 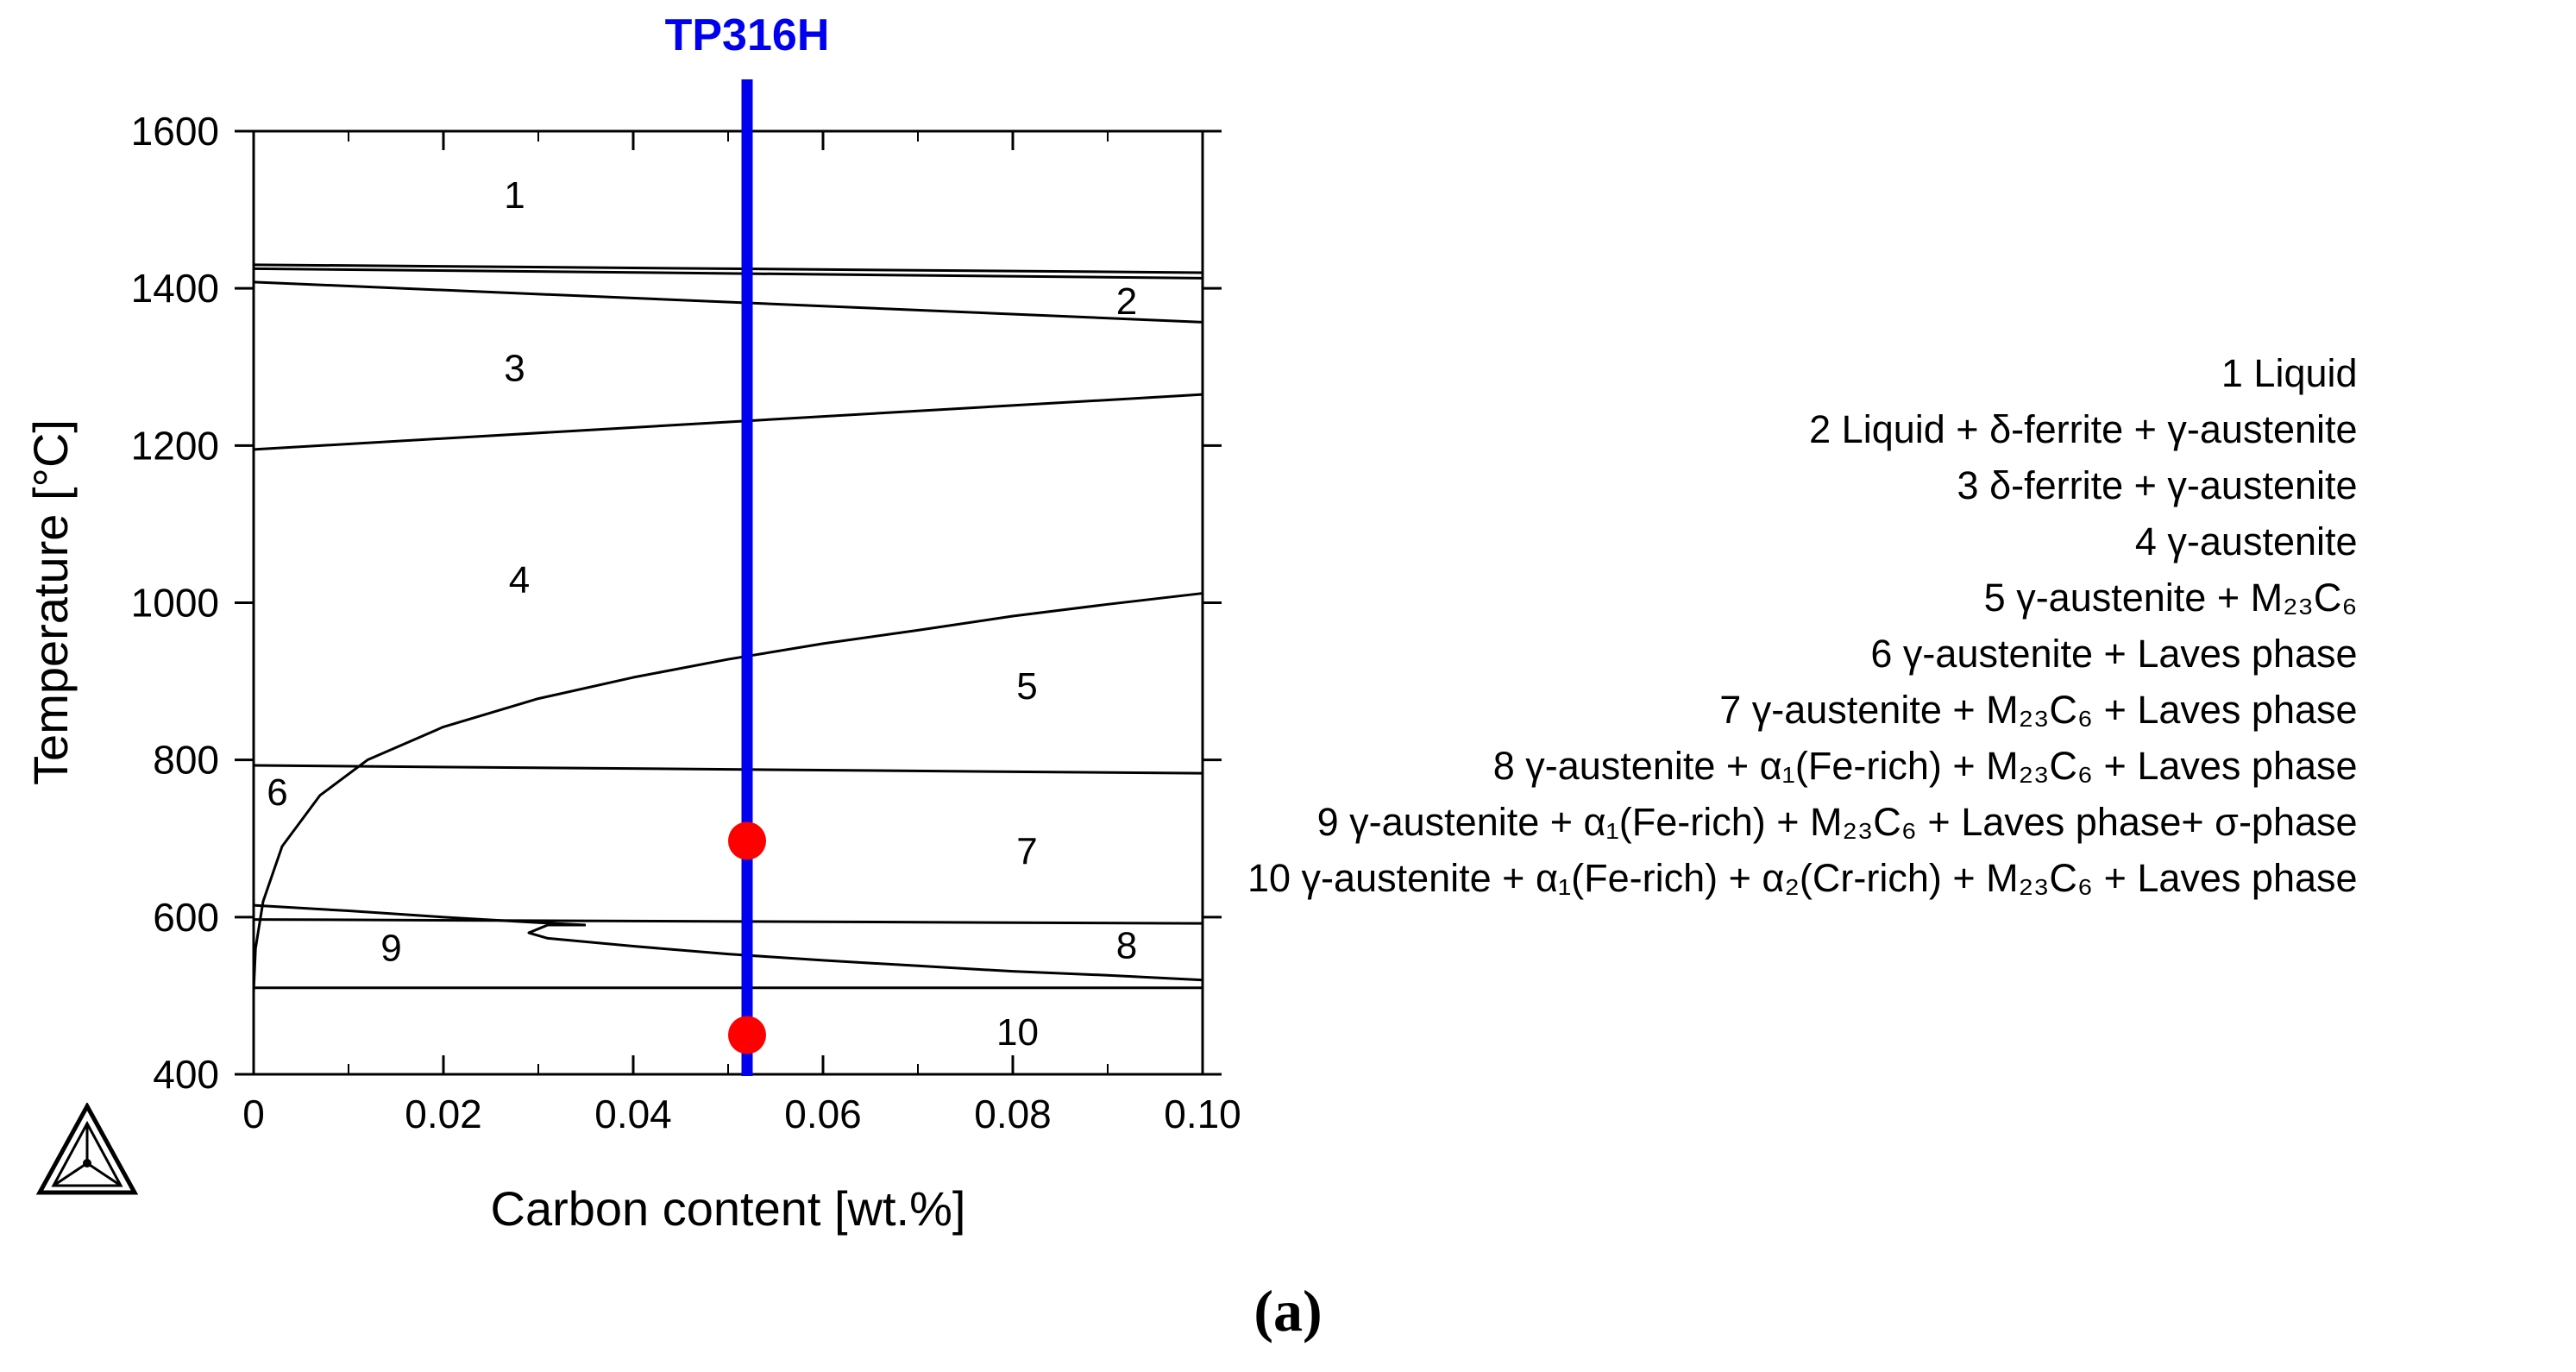 I want to click on legend-item-2: 2 Liquid + δ-ferrite + γ-austenite, so click(x=2083, y=429).